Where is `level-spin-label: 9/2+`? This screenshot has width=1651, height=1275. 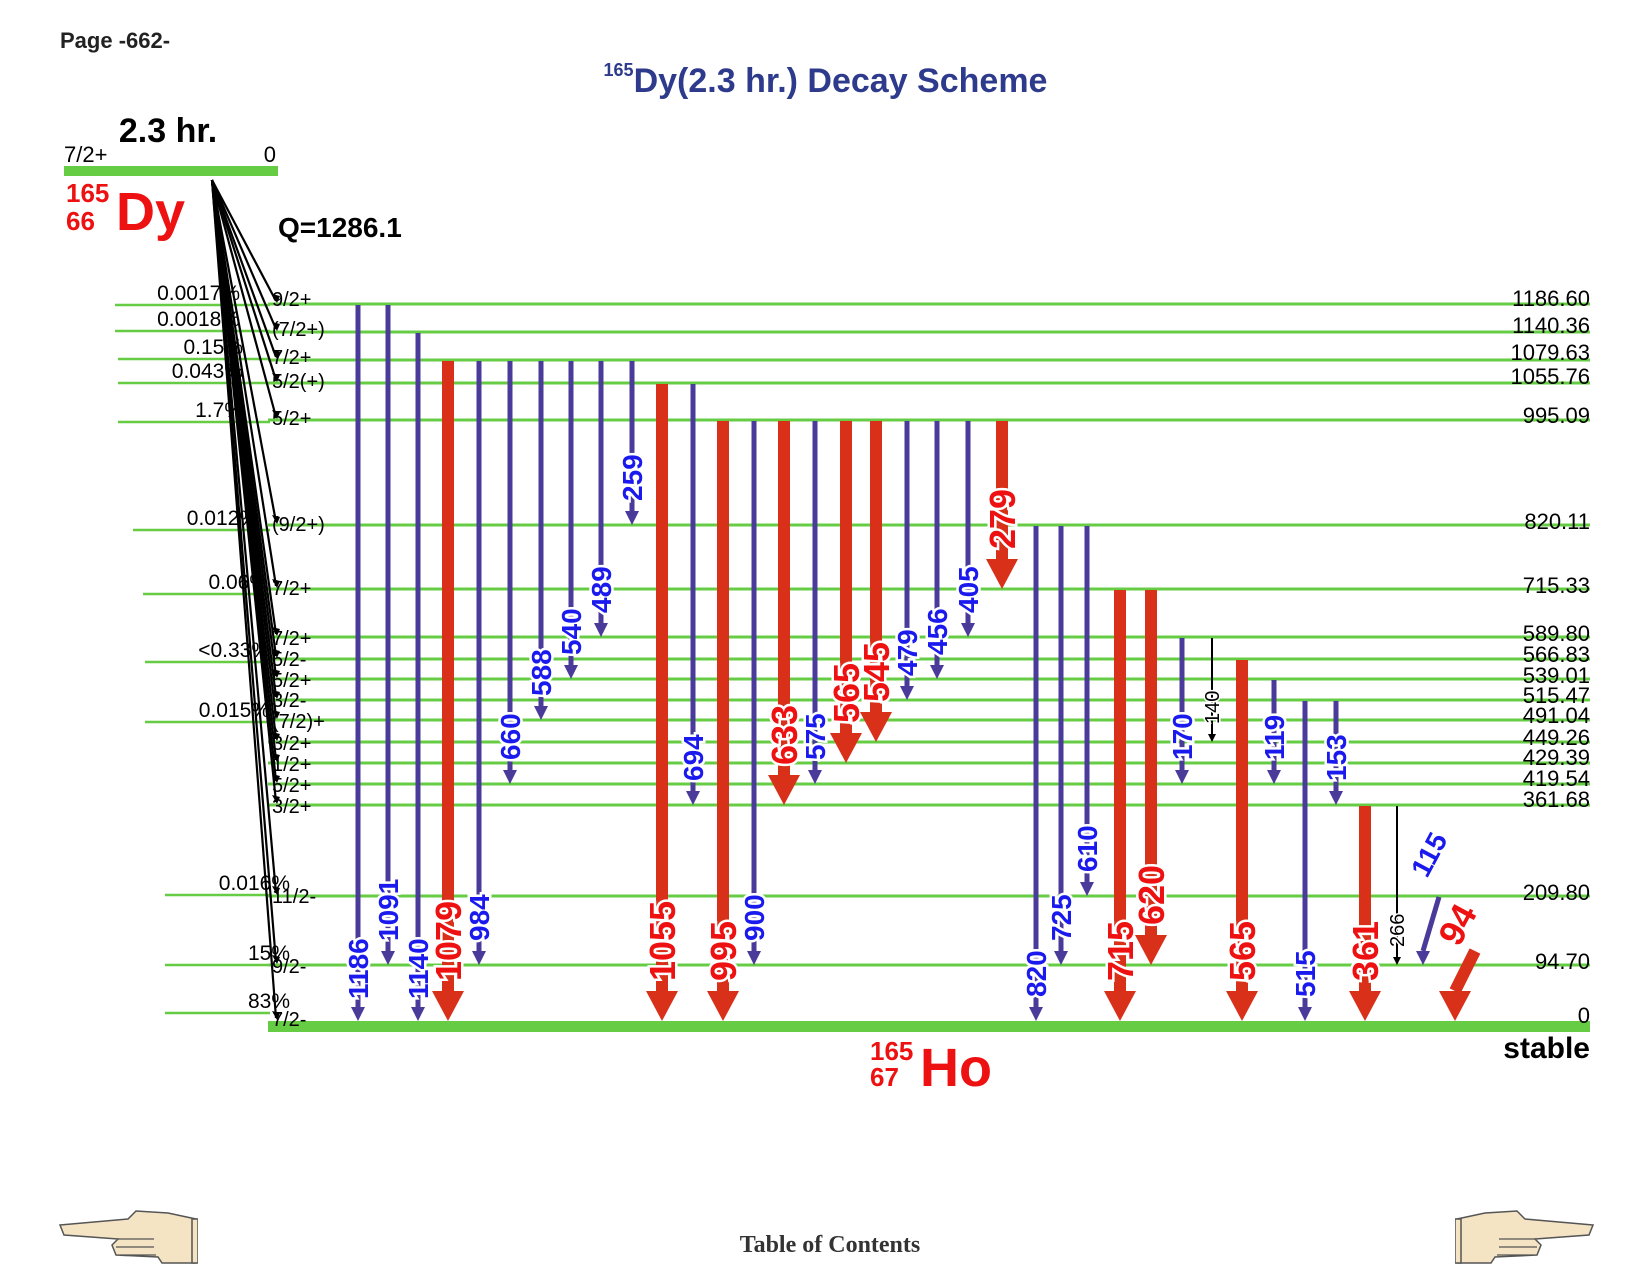
level-spin-label: 9/2+ is located at coordinates (291, 300).